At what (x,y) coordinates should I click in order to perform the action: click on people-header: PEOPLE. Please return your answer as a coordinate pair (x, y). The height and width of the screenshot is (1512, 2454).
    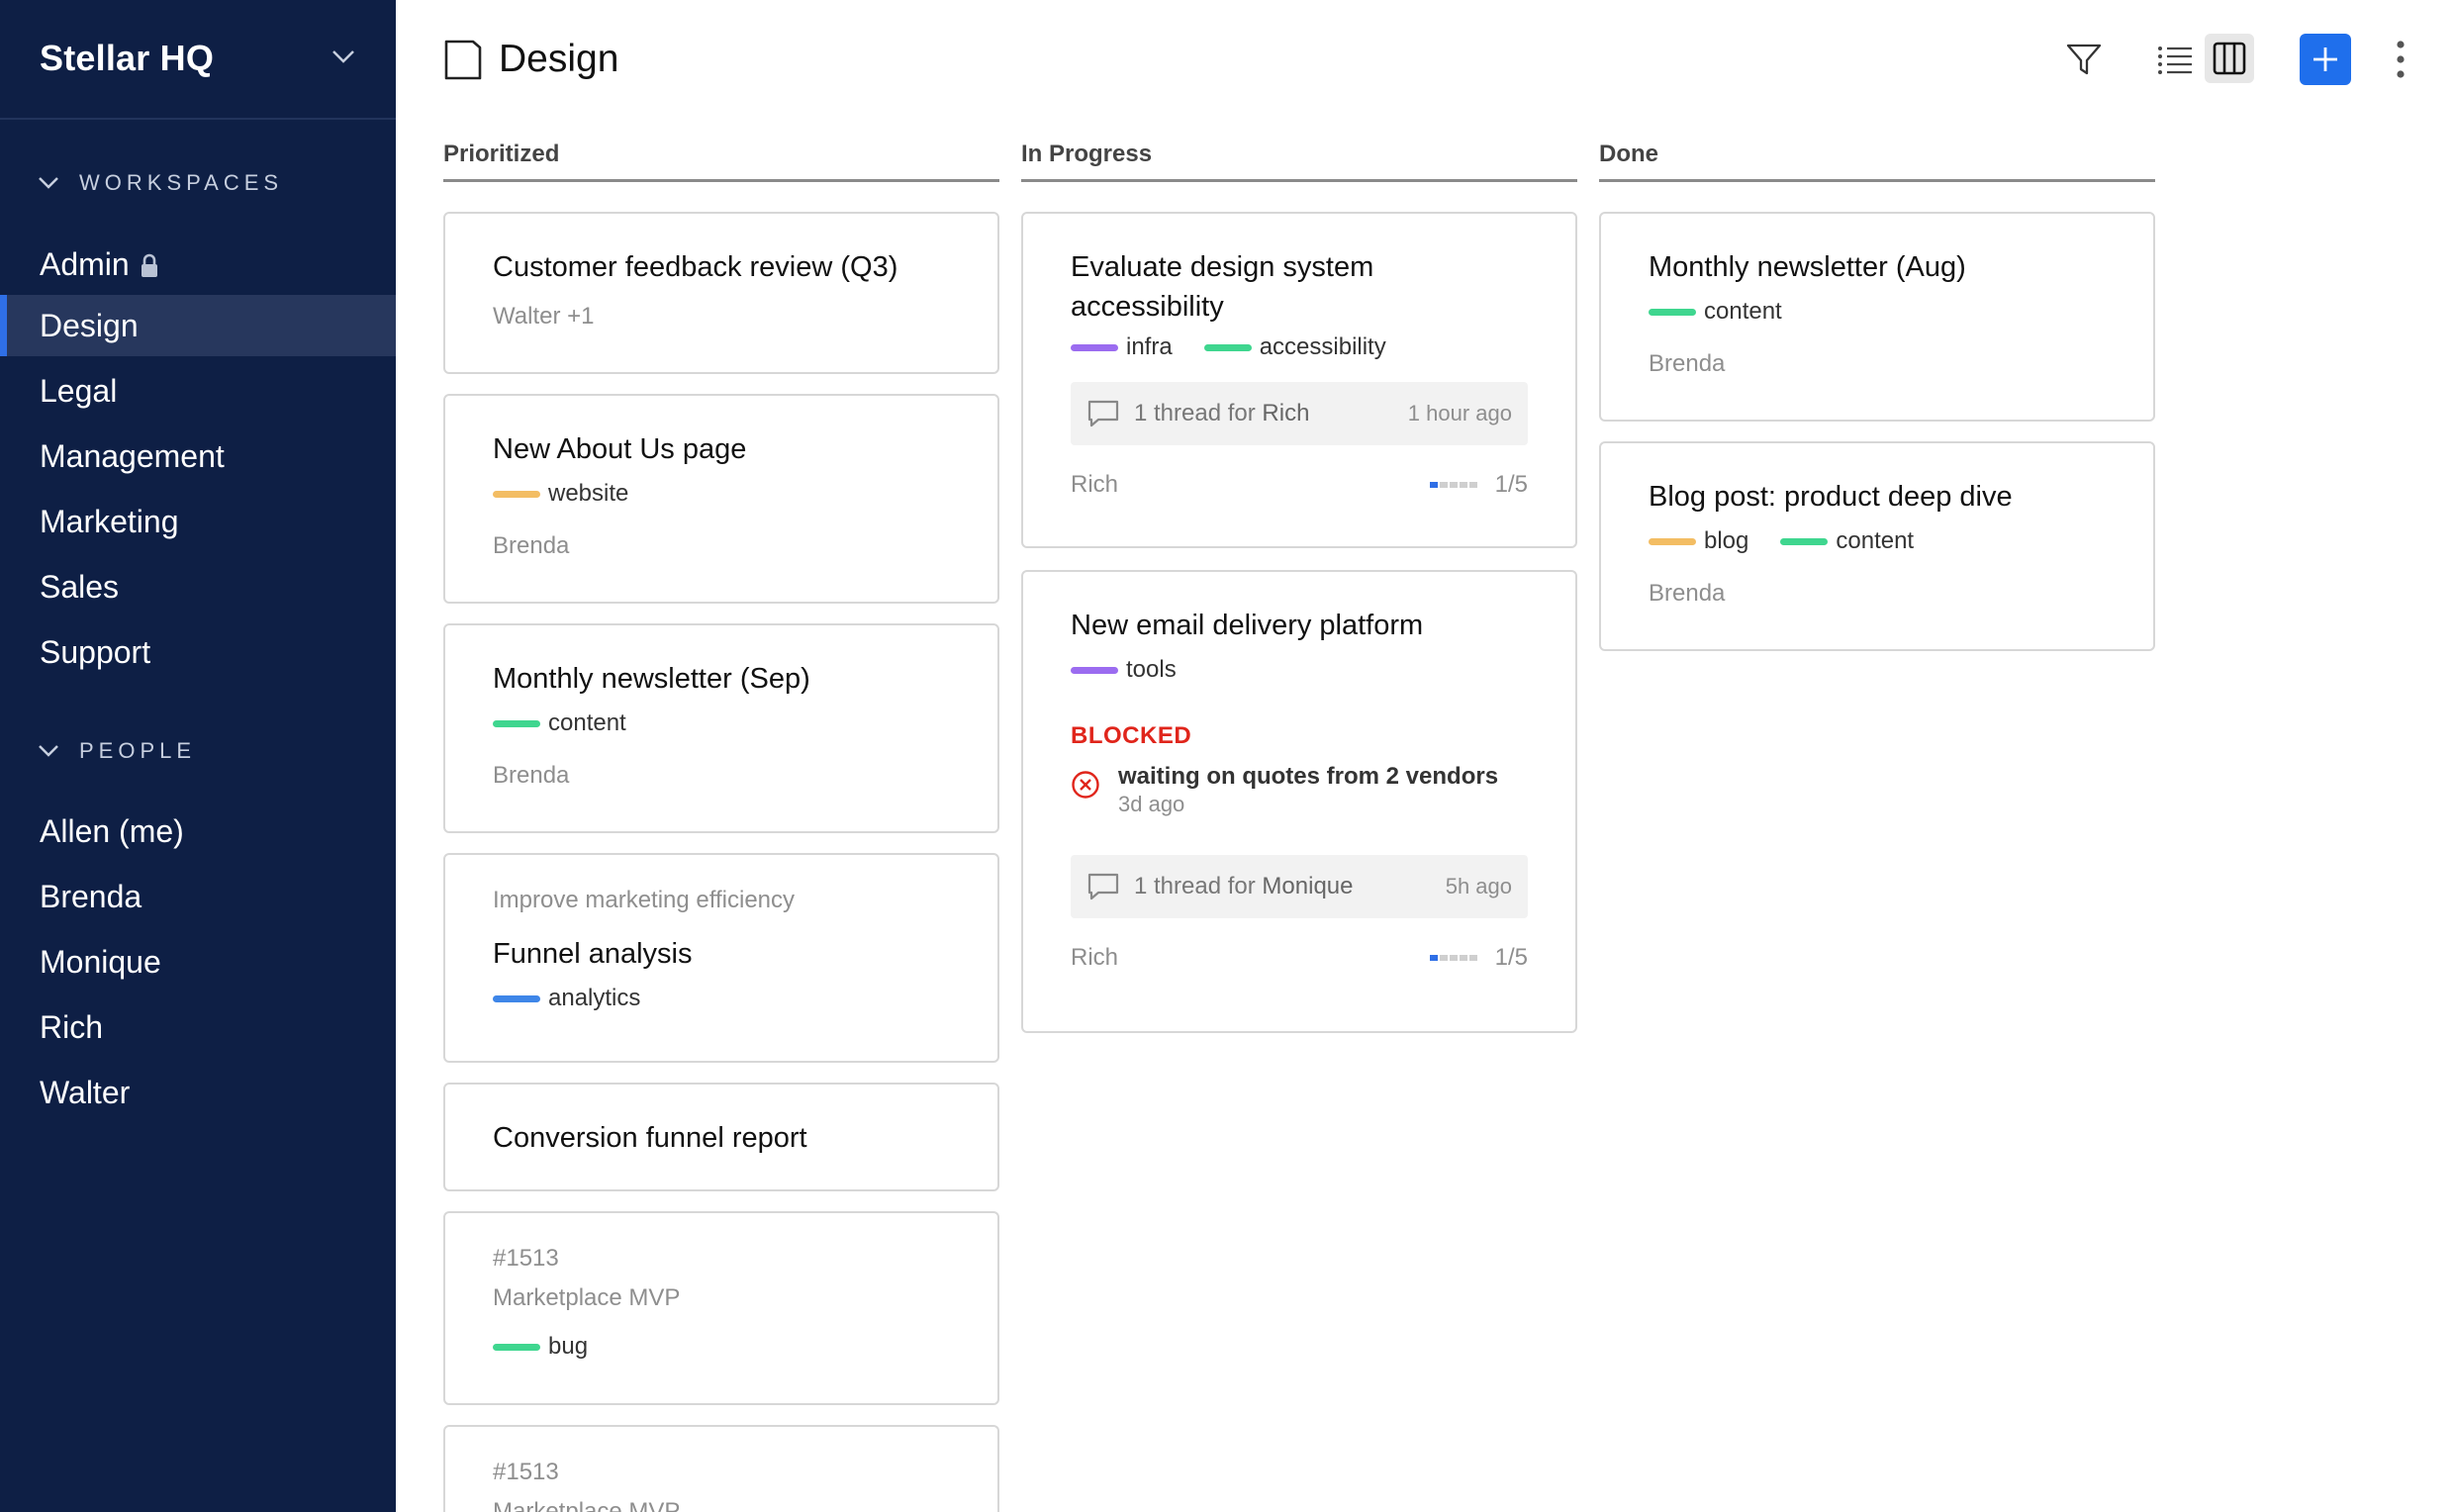
    Looking at the image, I should click on (138, 750).